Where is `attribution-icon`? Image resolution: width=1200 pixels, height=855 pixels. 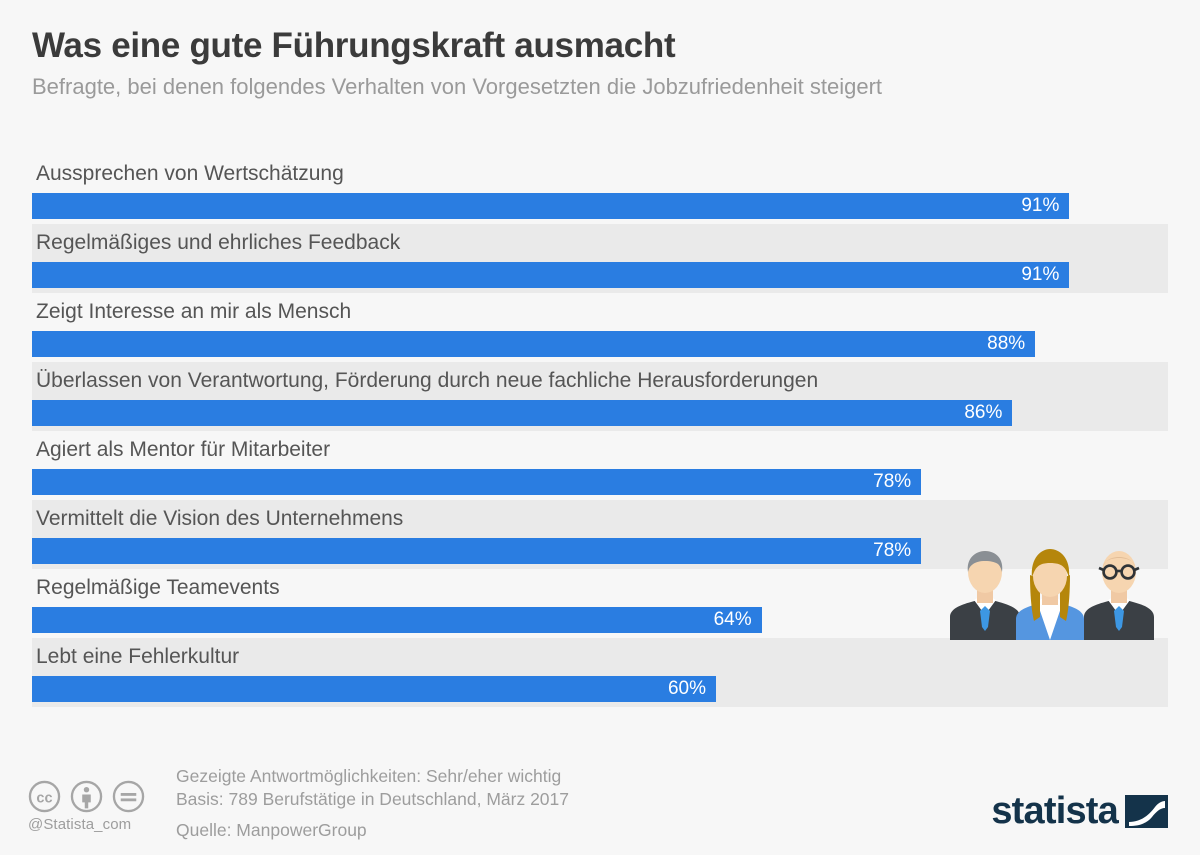 attribution-icon is located at coordinates (86, 796).